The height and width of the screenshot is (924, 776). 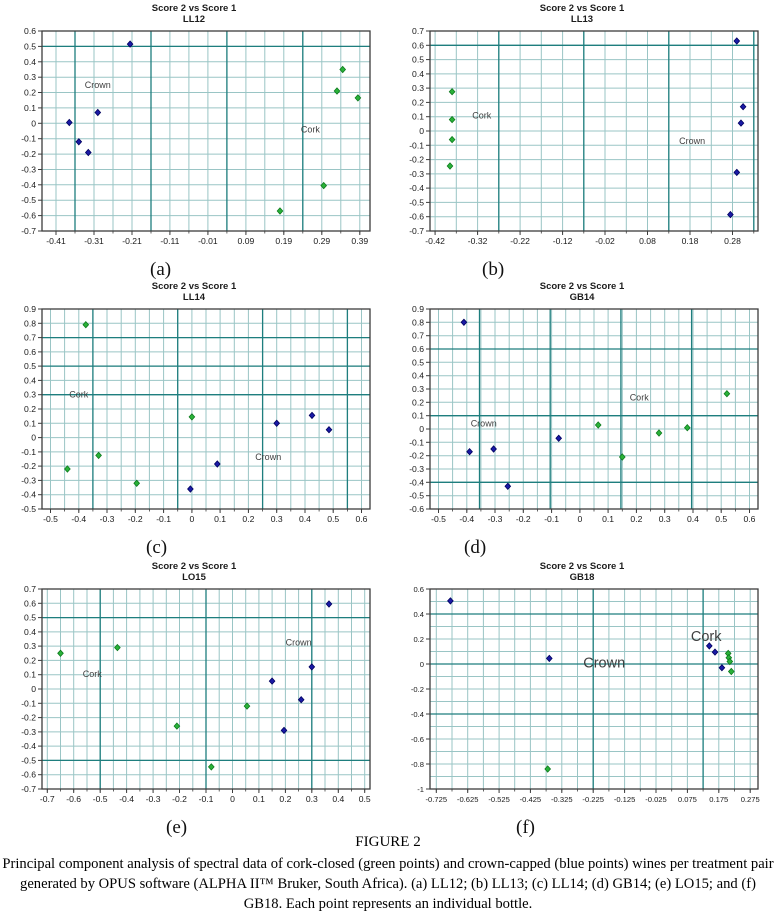 I want to click on svg-text: -1, so click(x=420, y=789).